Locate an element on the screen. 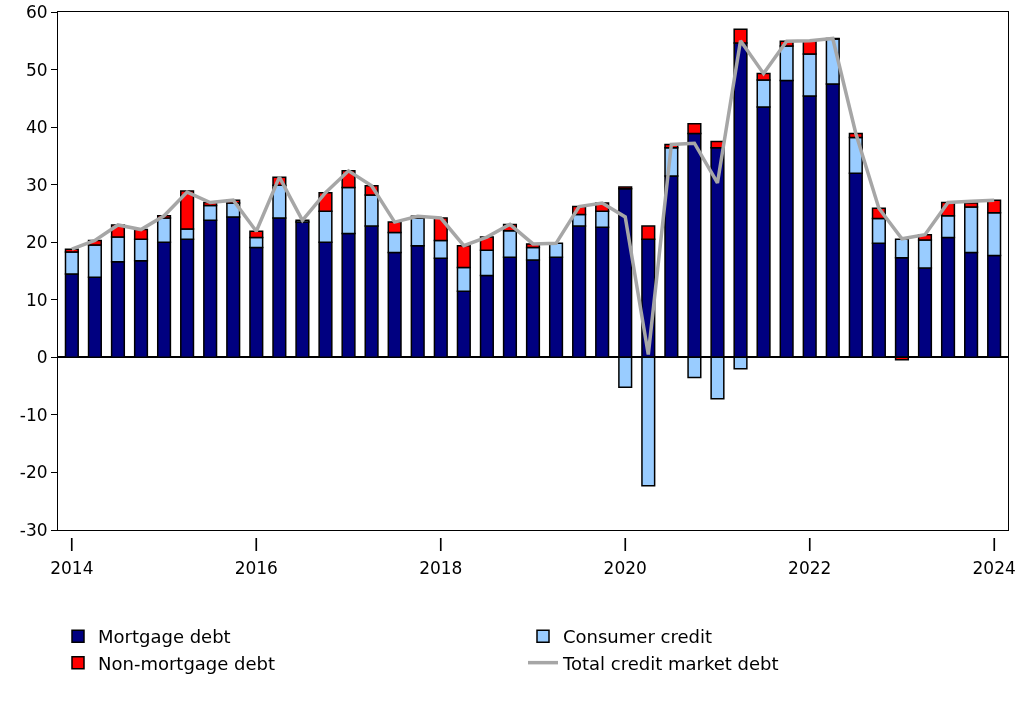 The height and width of the screenshot is (704, 1032). legend-label: Consumer credit is located at coordinates (637, 637).